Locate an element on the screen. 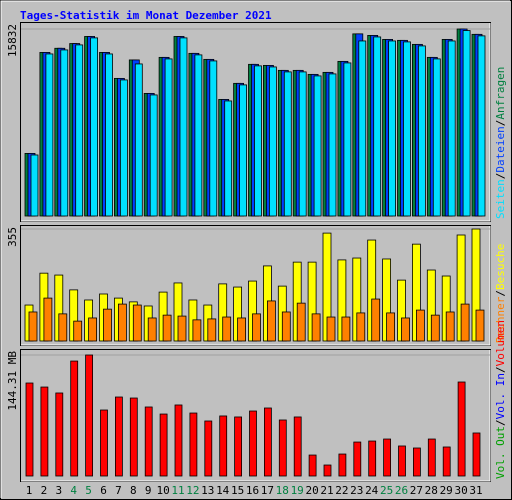  x-tick-label: 25 is located at coordinates (386, 490).